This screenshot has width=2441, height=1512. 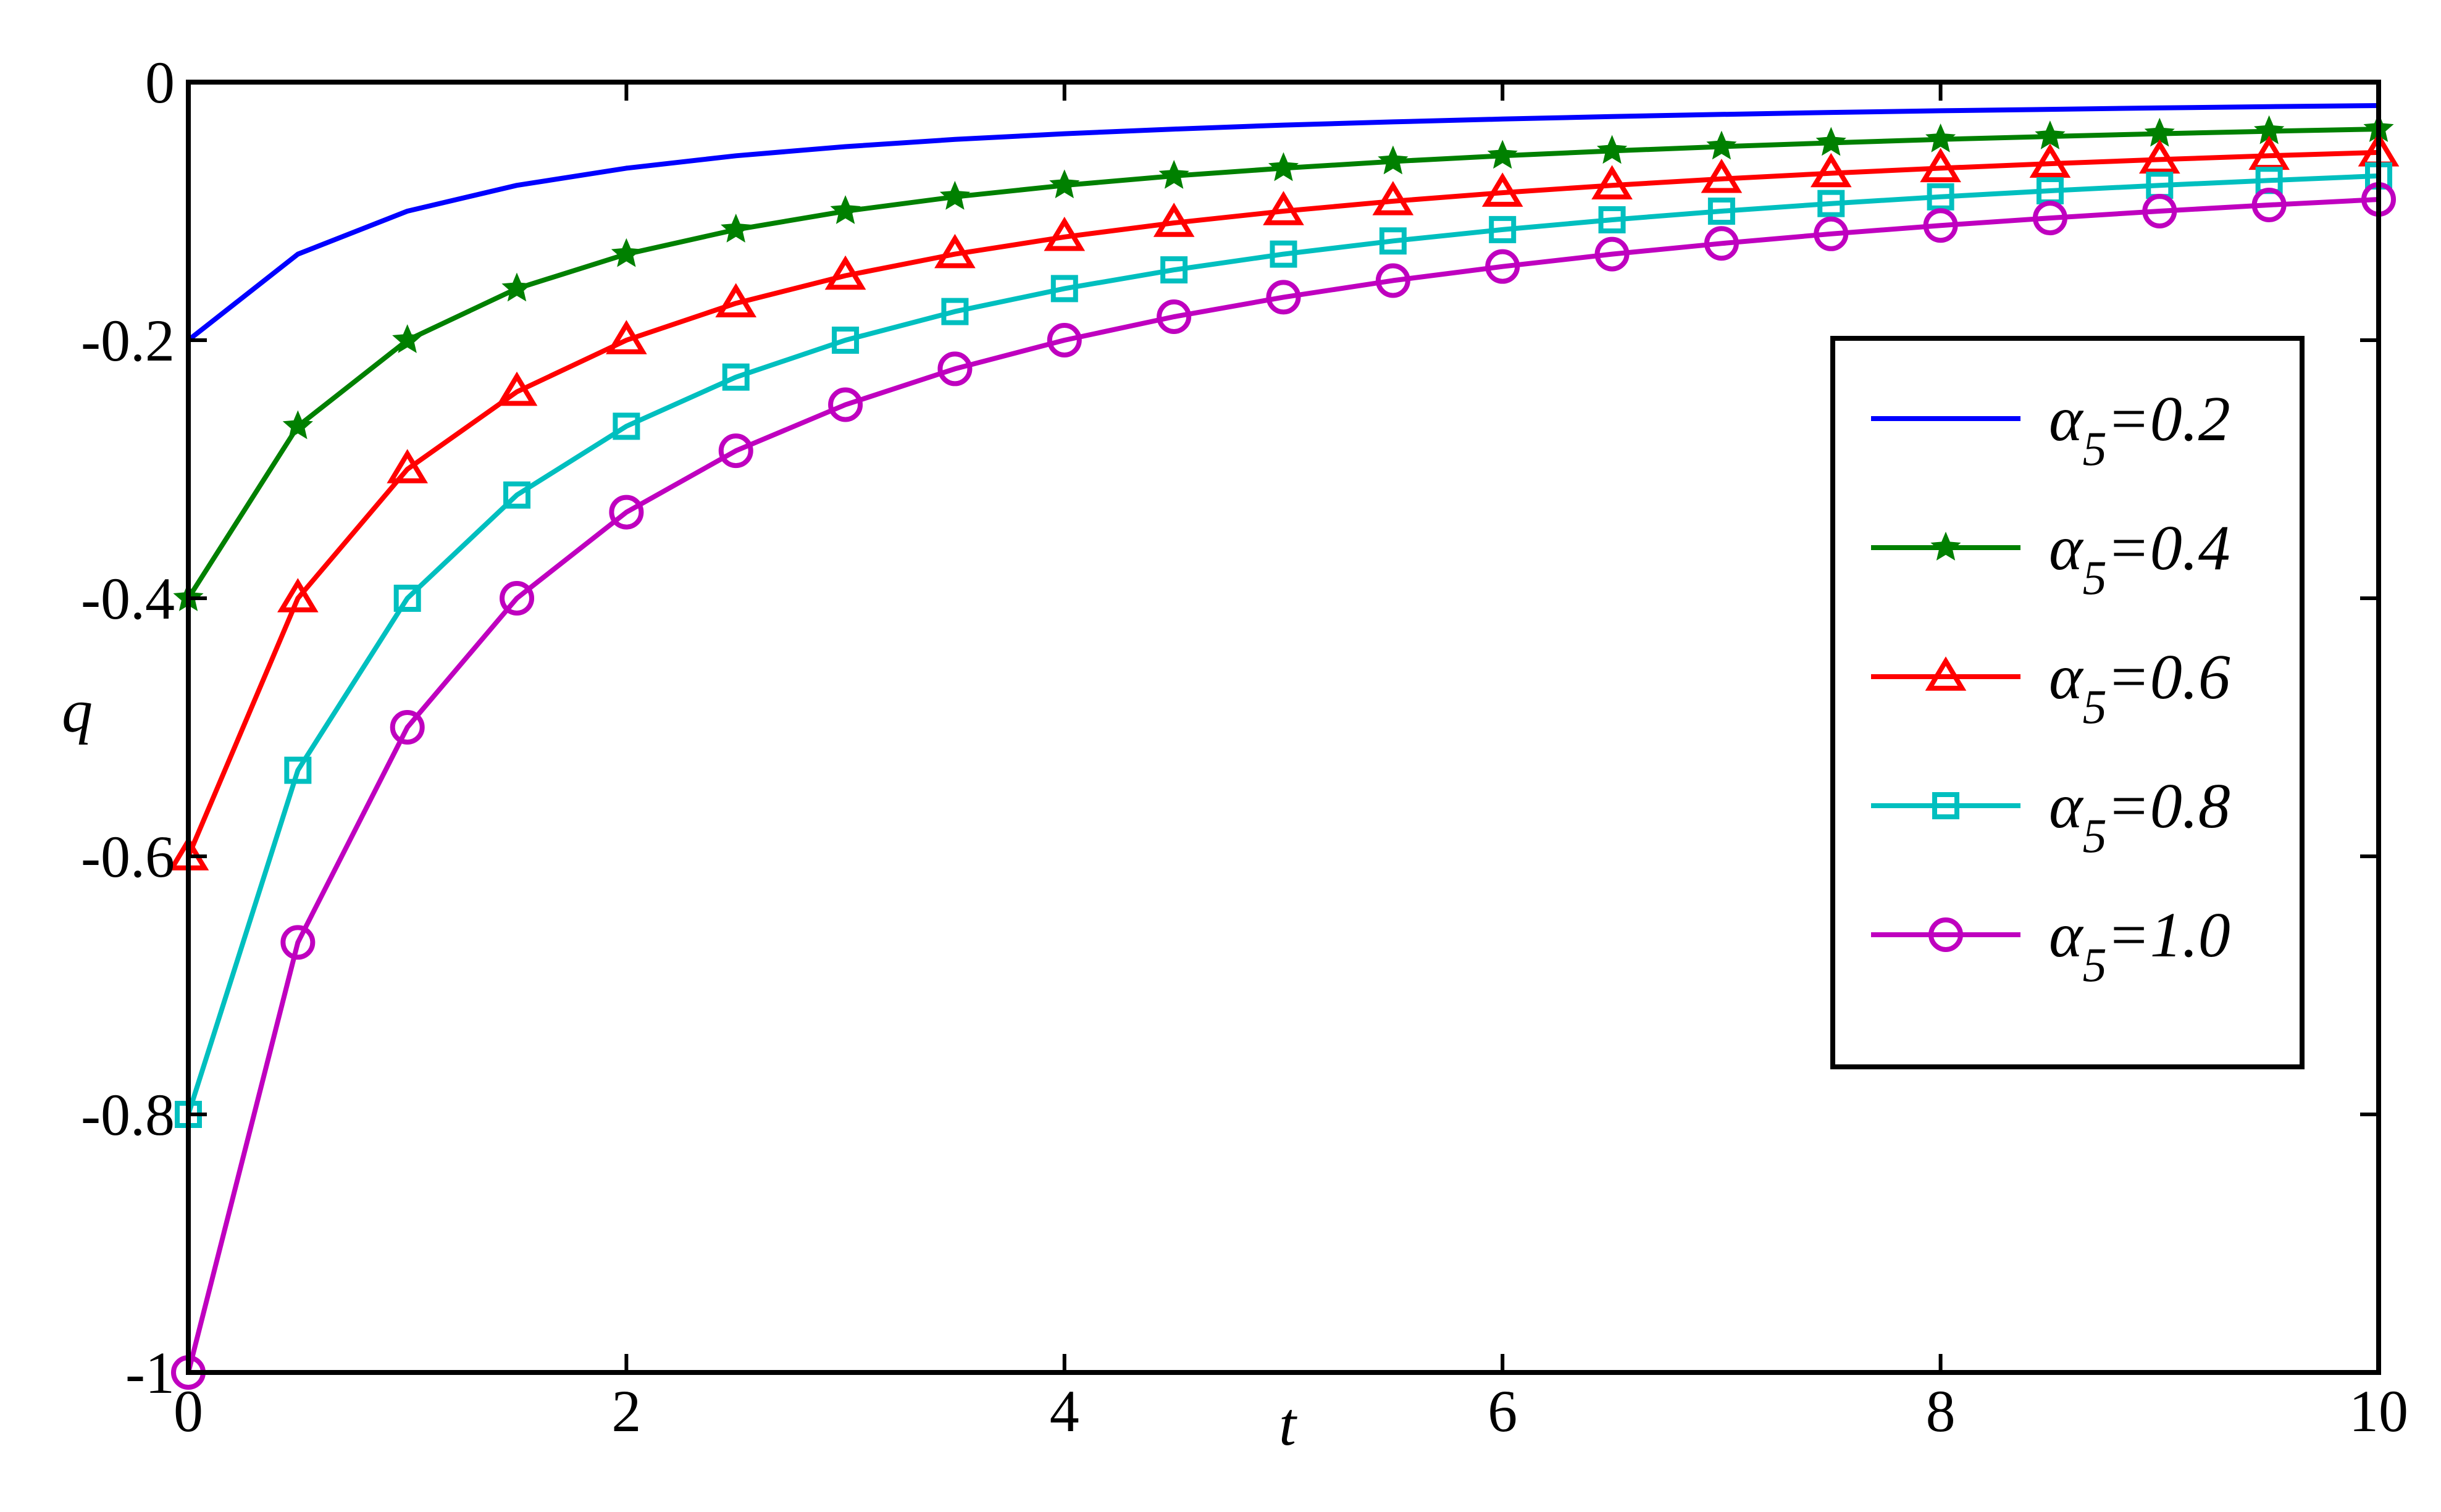 I want to click on series-line, so click(x=1282, y=223).